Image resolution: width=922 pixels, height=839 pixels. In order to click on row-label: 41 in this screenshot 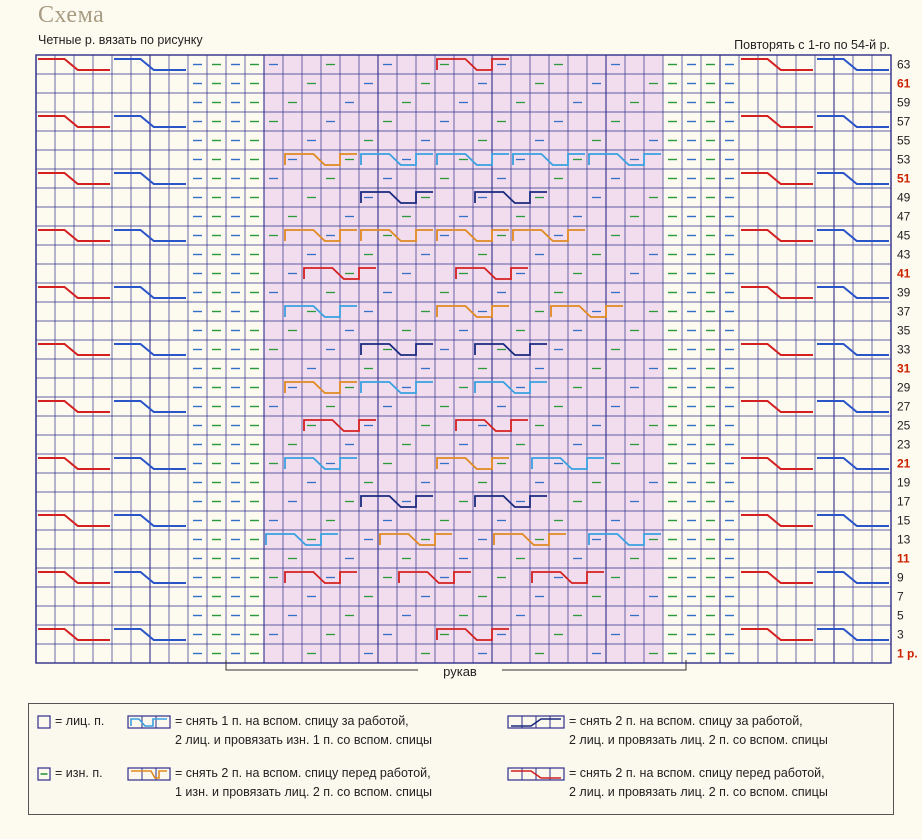, I will do `click(904, 274)`.